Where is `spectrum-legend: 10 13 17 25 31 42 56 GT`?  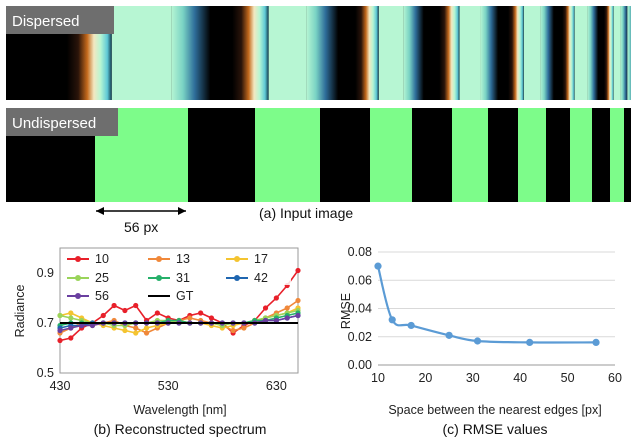
spectrum-legend: 10 13 17 25 31 42 56 GT is located at coordinates (177, 277).